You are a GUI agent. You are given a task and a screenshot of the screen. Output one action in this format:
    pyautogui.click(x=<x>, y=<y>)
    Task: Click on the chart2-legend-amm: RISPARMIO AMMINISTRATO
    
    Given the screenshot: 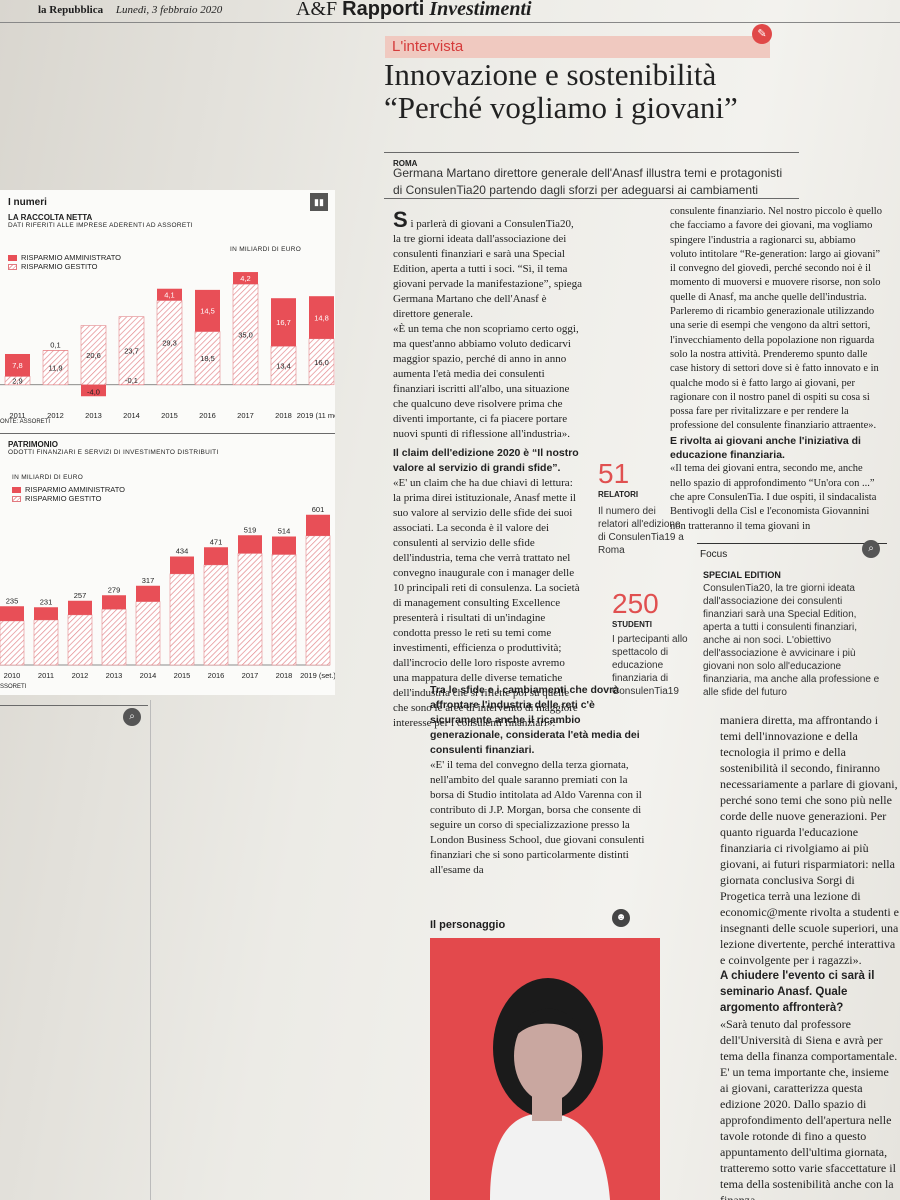 What is the action you would take?
    pyautogui.click(x=68, y=489)
    